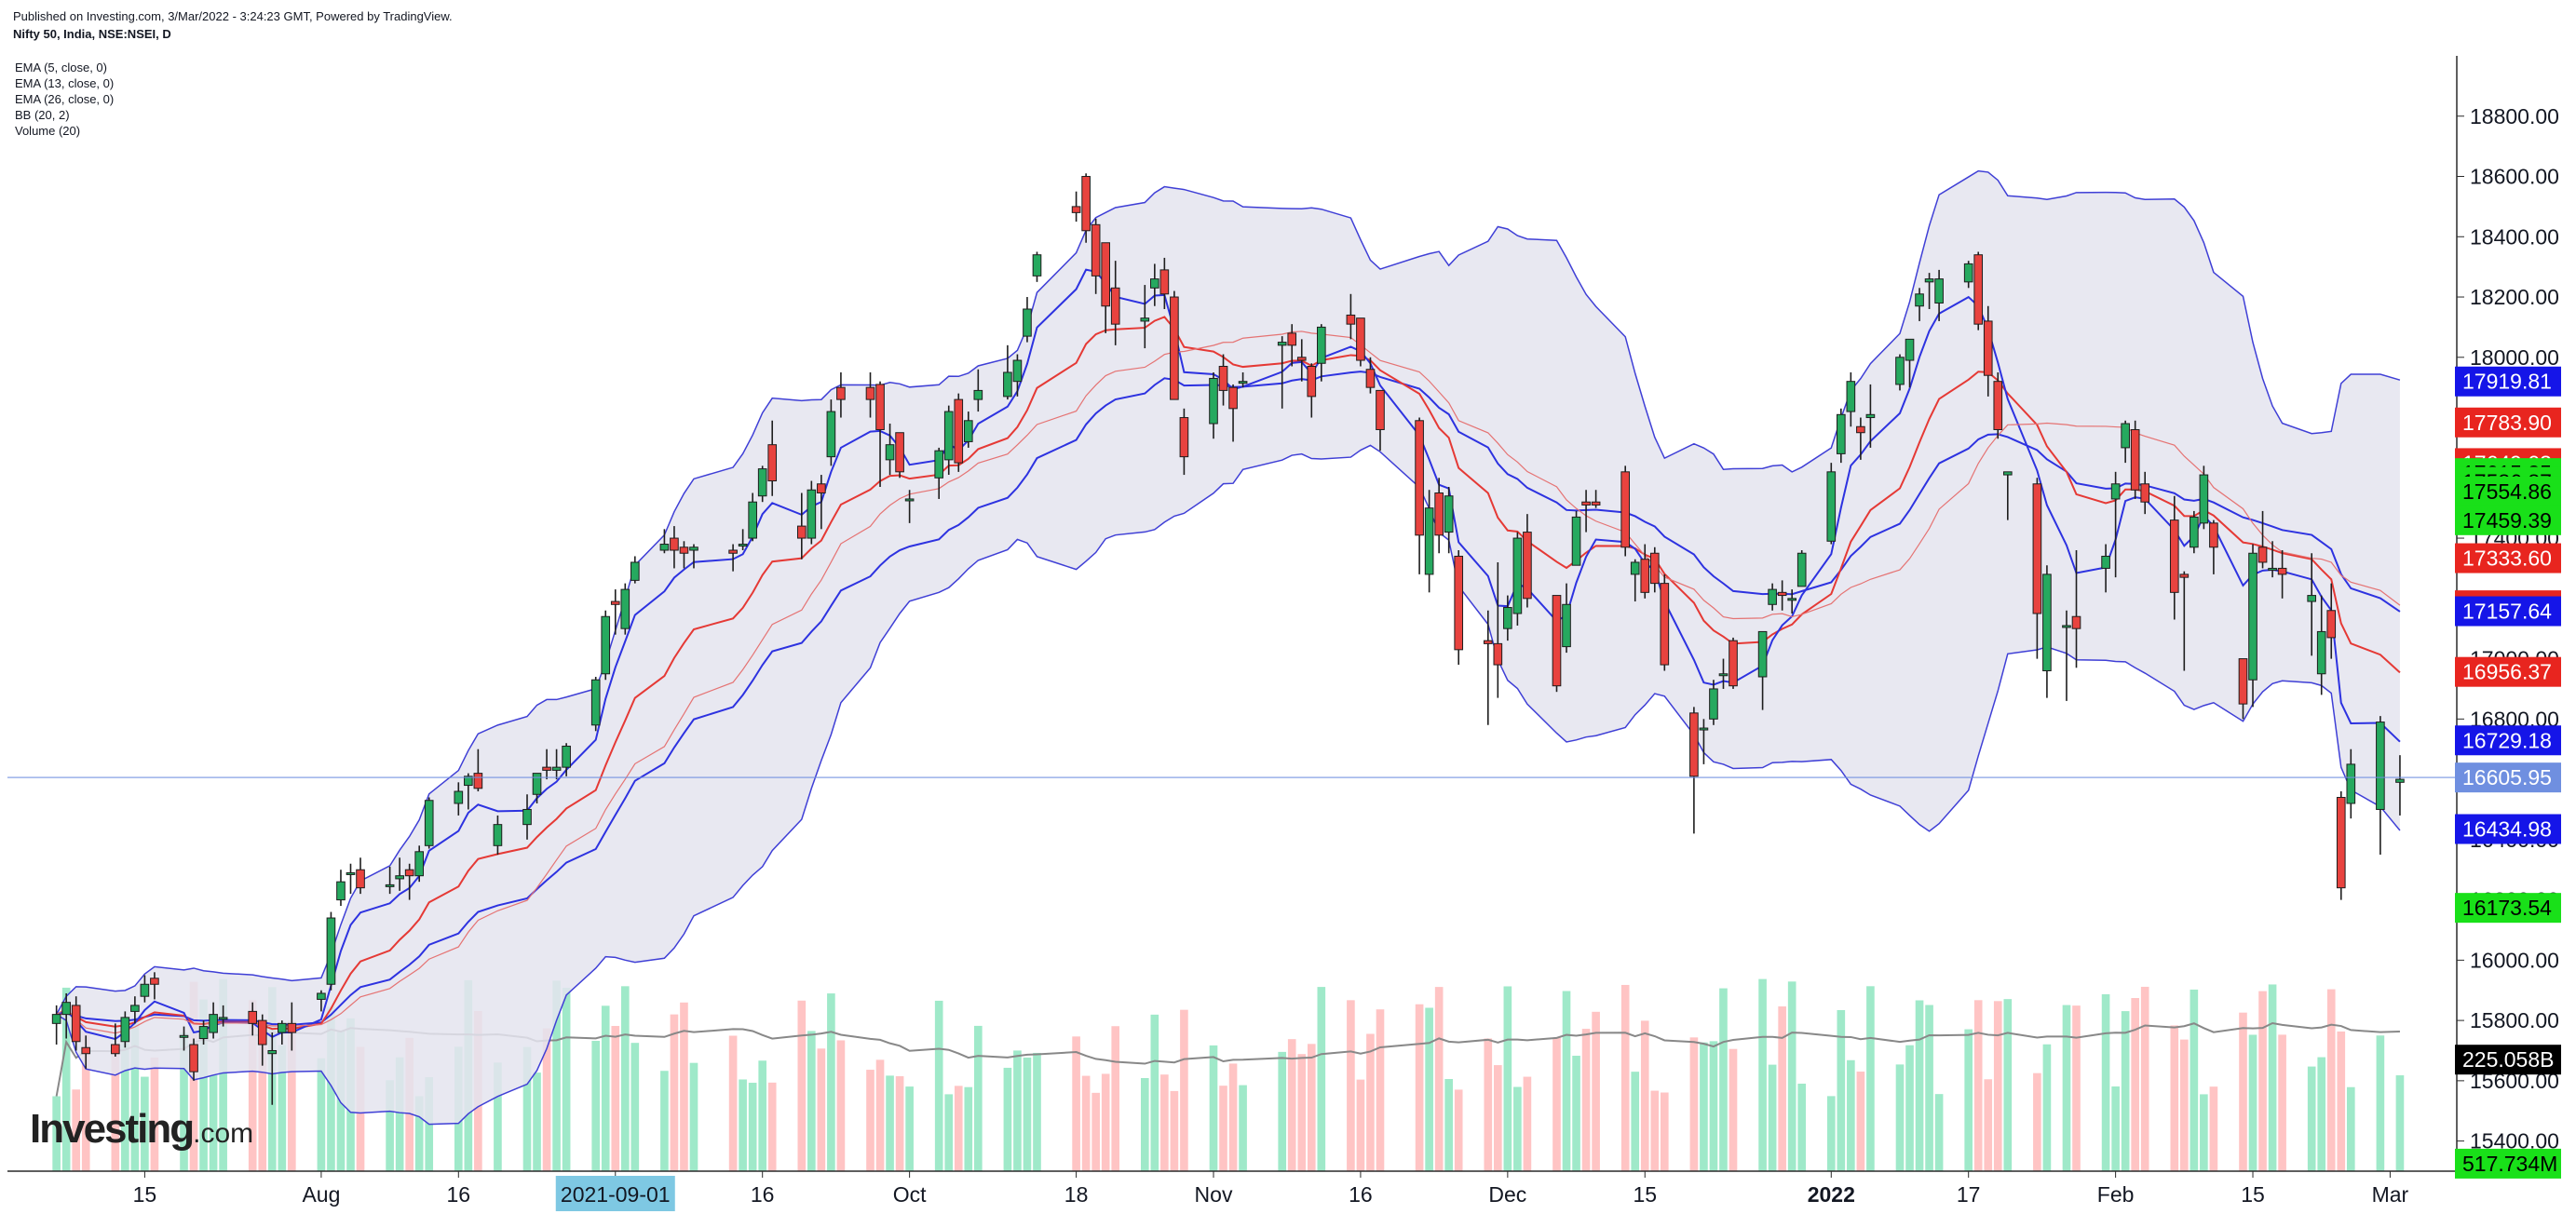  I want to click on price-tag-value: 17459.39, so click(2507, 520).